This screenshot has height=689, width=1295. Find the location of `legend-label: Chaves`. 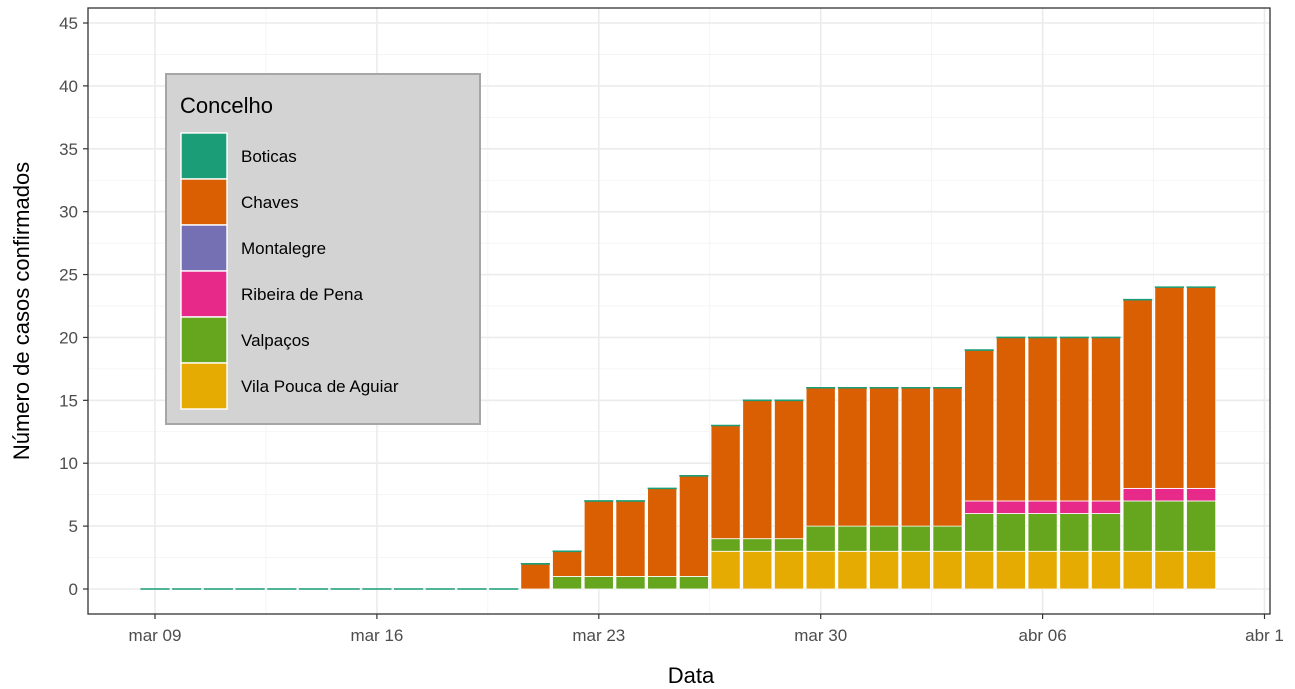

legend-label: Chaves is located at coordinates (270, 202).